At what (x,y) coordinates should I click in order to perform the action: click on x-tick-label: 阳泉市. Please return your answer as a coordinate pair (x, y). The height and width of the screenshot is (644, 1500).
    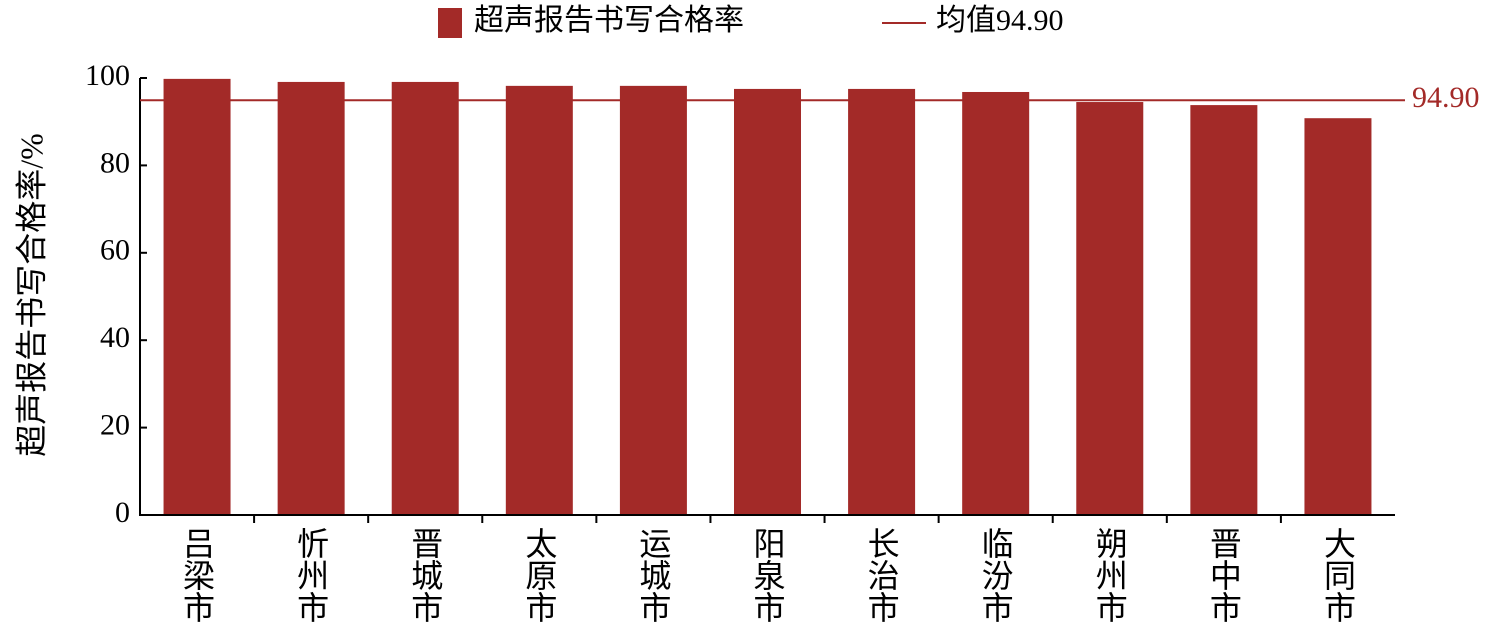
    Looking at the image, I should click on (768, 575).